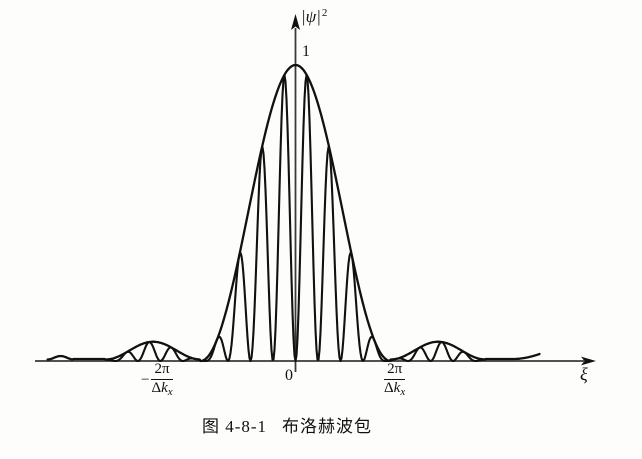 The image size is (642, 459). I want to click on x-tick-label-right: 2π Δkx, so click(395, 380).